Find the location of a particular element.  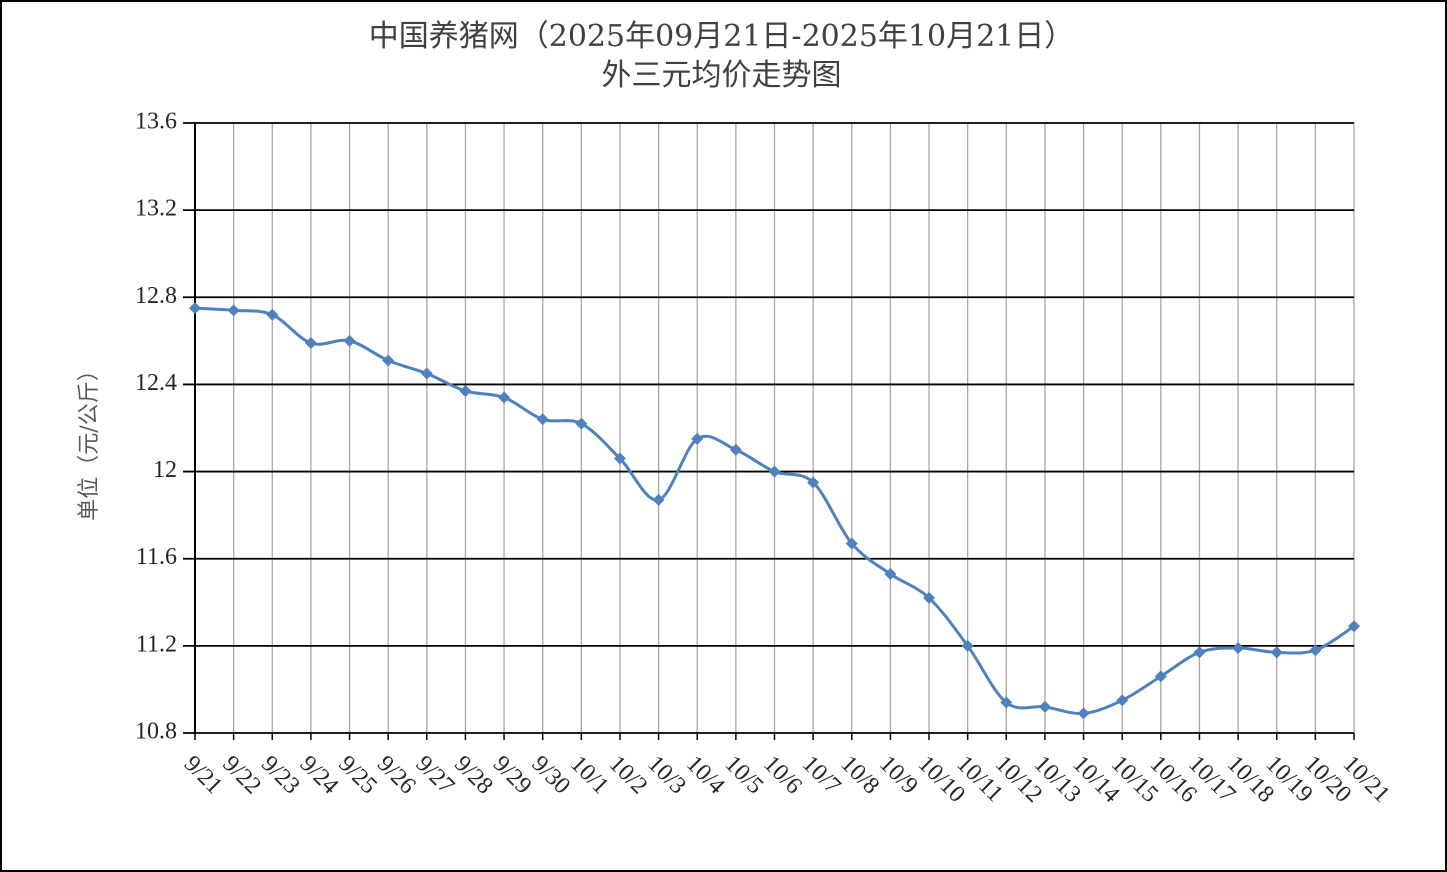

y-tick-label: 13.6 is located at coordinates (156, 122).